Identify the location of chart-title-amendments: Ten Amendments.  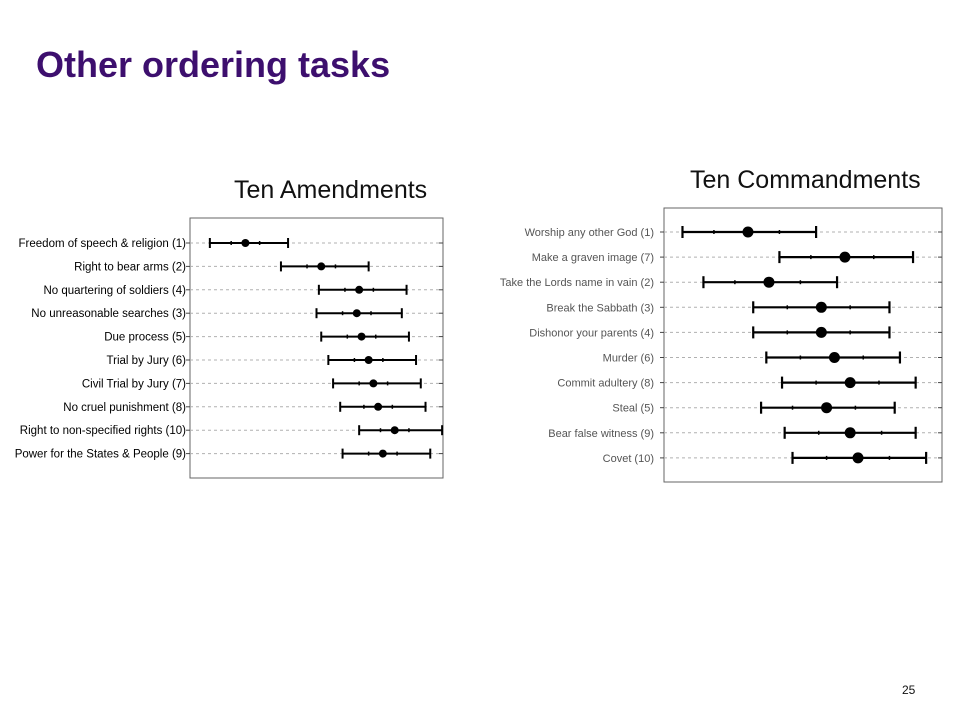
(331, 190).